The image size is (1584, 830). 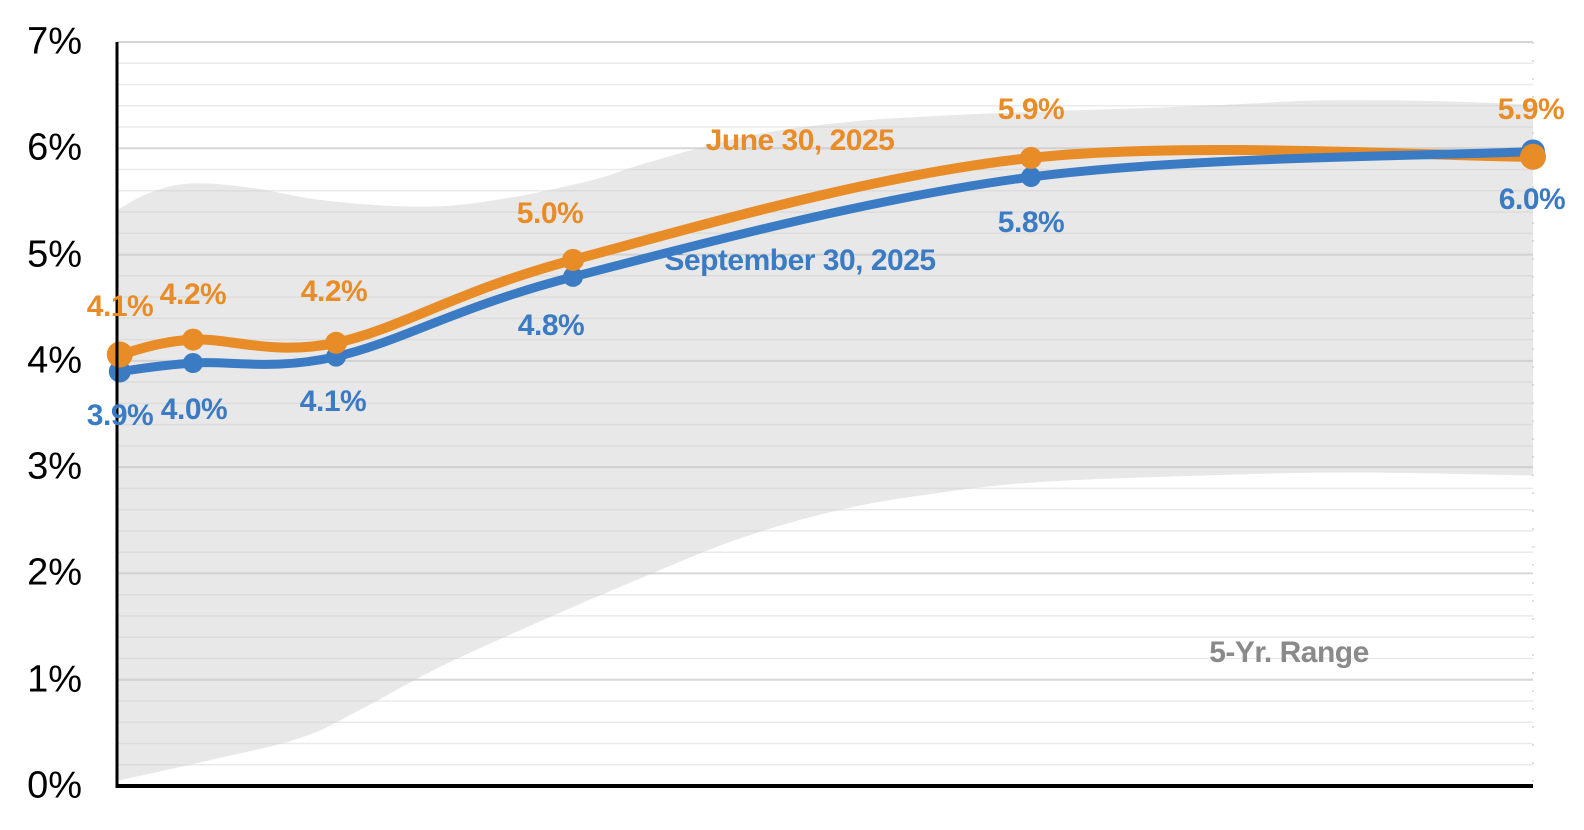 I want to click on september-point-label: 4.0%, so click(x=194, y=409).